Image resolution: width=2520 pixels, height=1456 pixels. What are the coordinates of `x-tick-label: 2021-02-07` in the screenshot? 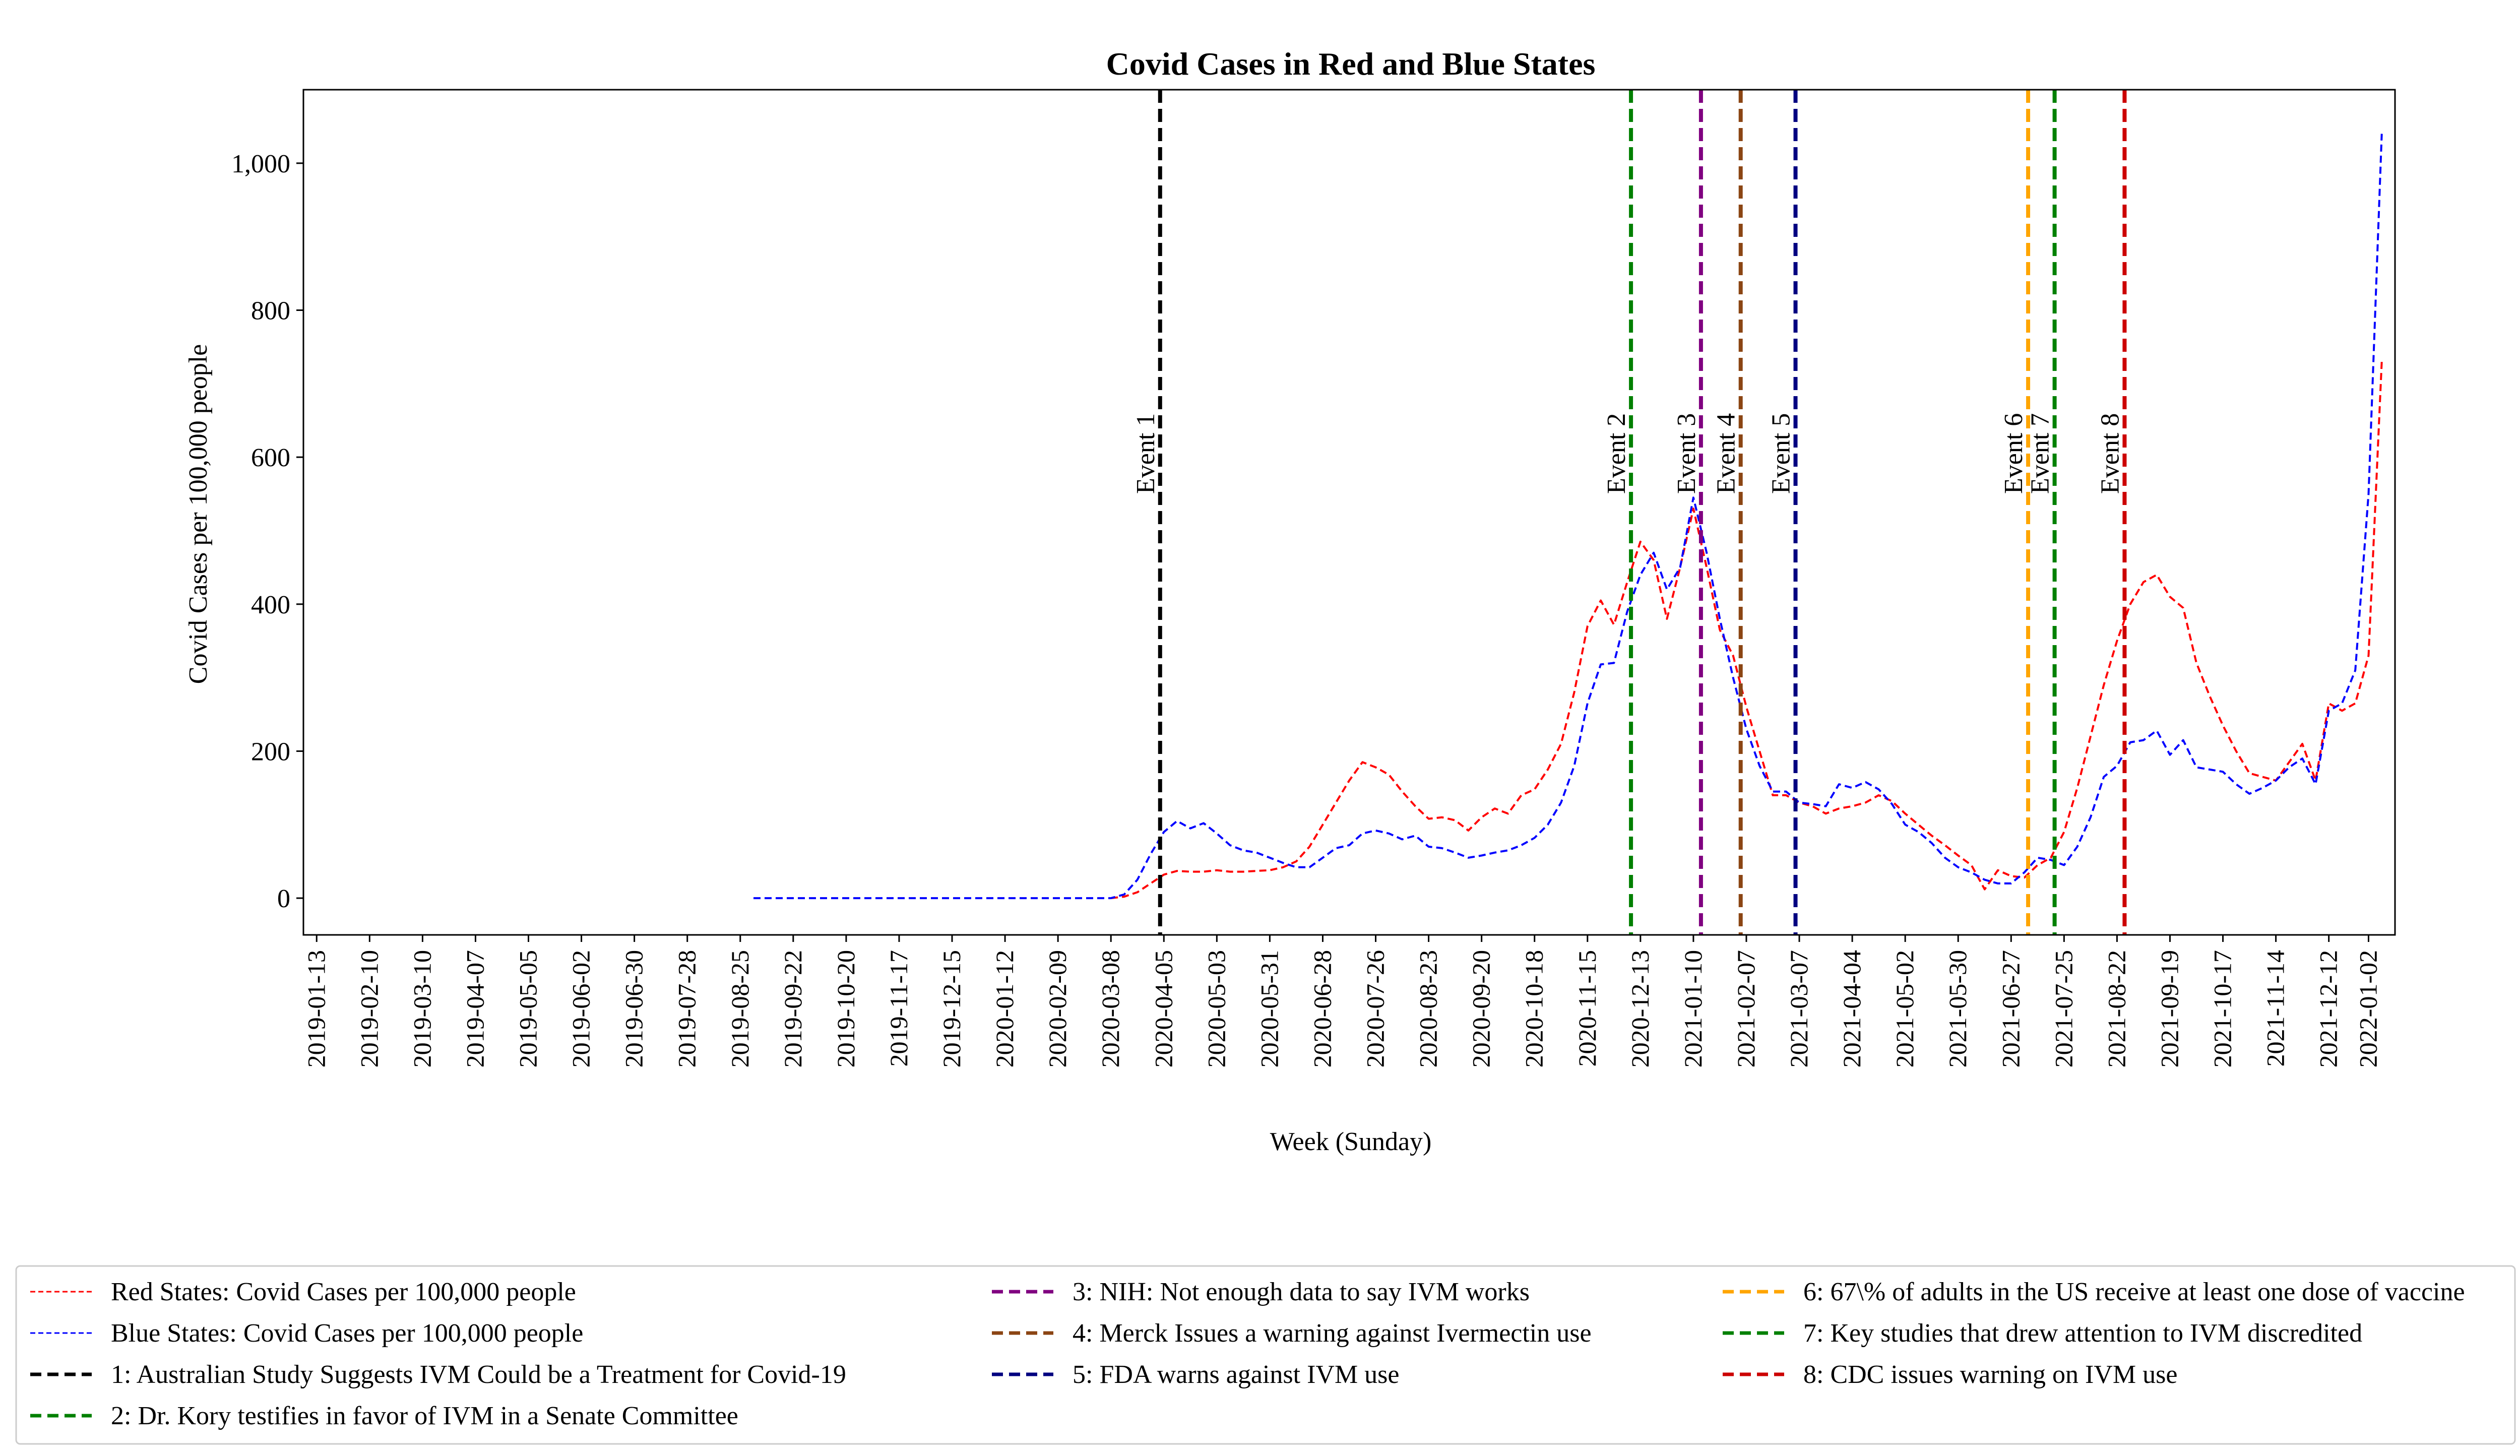 It's located at (1746, 1009).